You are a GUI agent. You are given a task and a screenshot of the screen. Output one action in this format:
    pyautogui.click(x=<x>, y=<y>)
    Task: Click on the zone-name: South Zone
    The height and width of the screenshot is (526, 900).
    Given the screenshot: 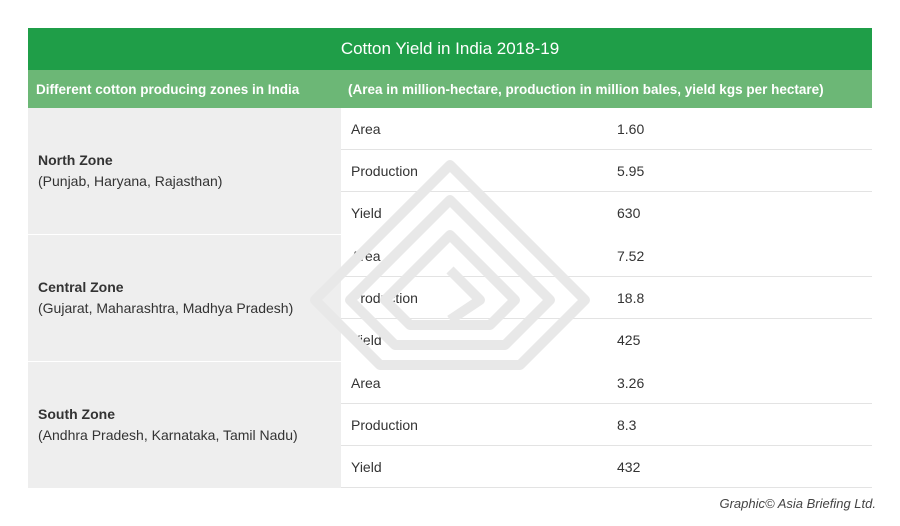 What is the action you would take?
    pyautogui.click(x=76, y=414)
    